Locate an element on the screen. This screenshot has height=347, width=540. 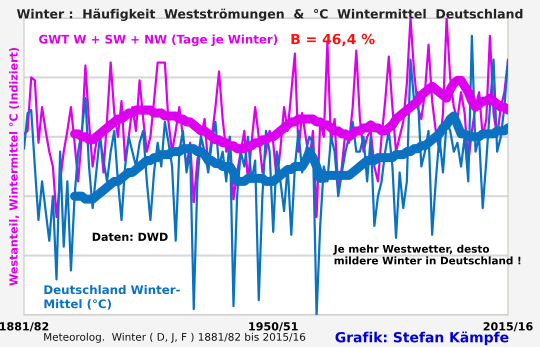
annotation: Daten: DWD is located at coordinates (130, 237).